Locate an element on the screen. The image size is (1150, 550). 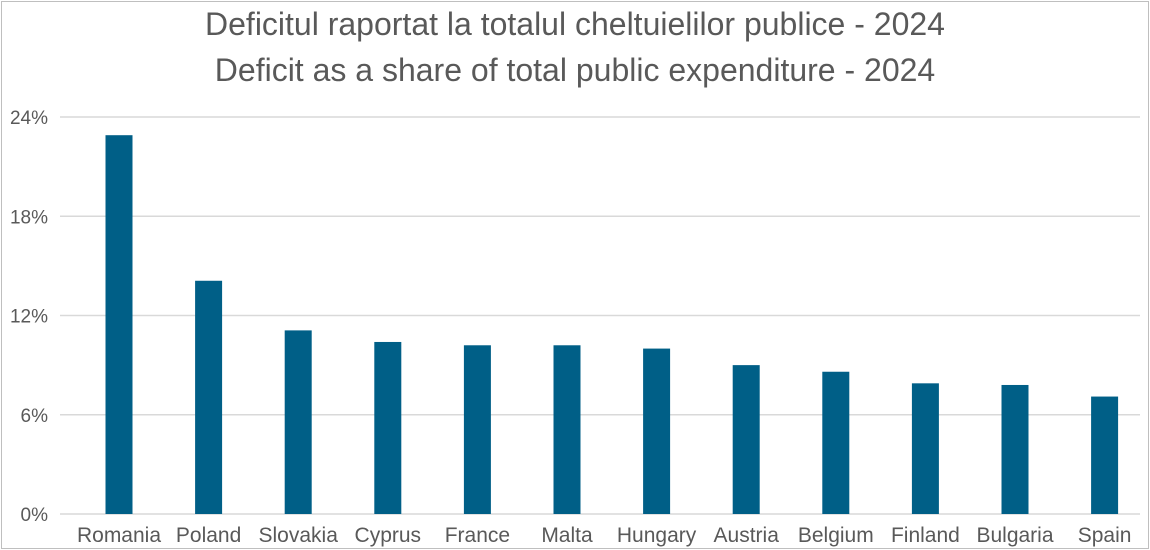
bar-austria is located at coordinates (746, 439).